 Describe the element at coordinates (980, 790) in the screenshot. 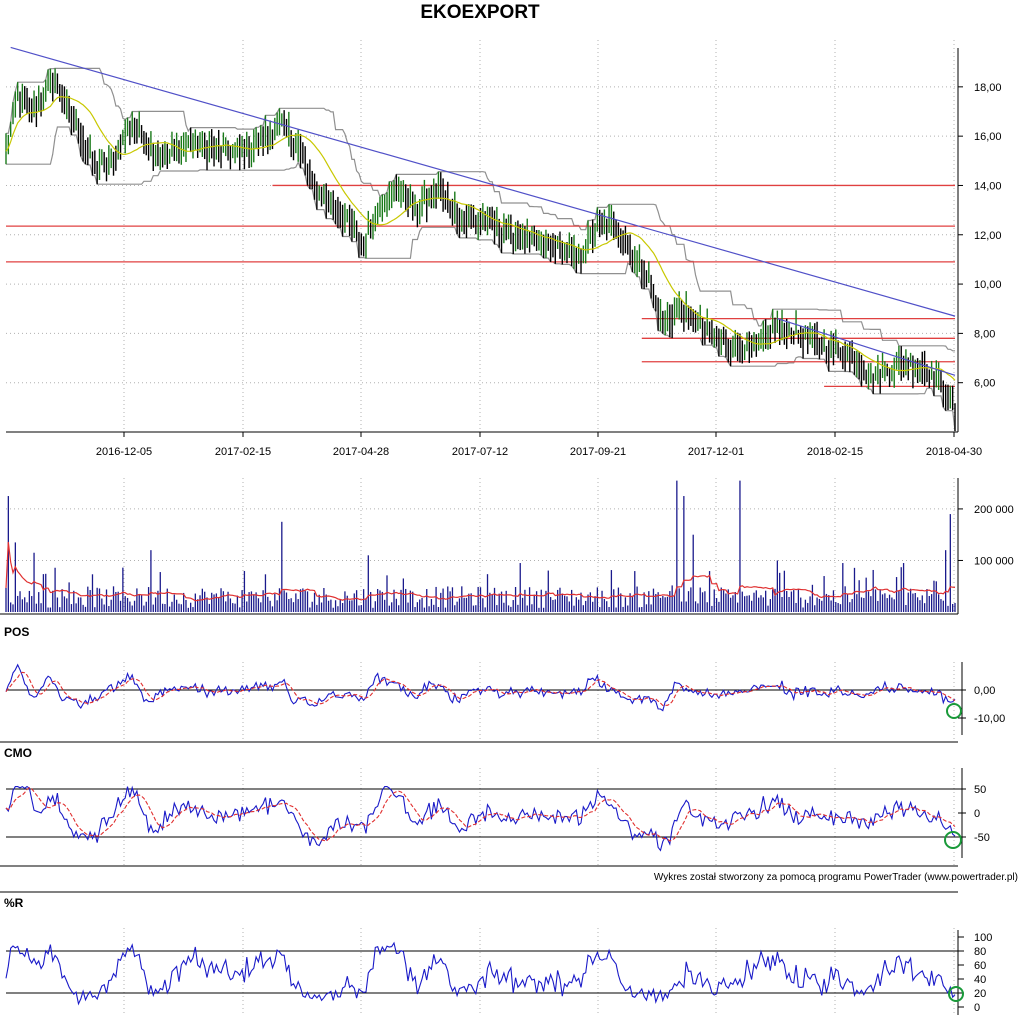

I see `y-tick-label: 50` at that location.